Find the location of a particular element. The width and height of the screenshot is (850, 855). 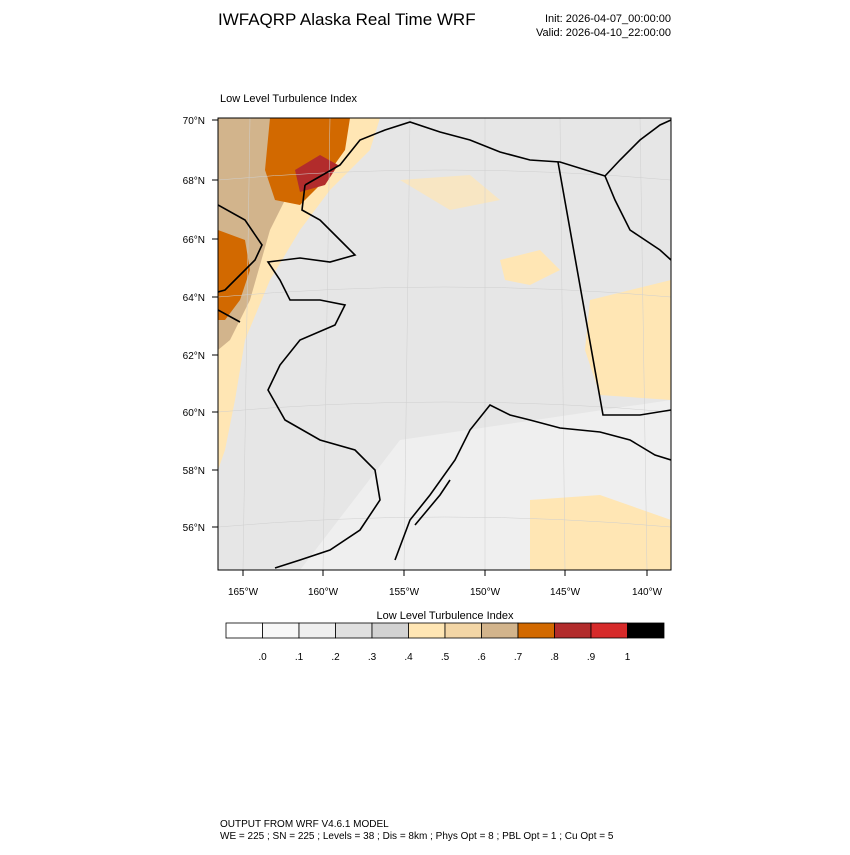

lat-label: 66°N is located at coordinates (194, 240).